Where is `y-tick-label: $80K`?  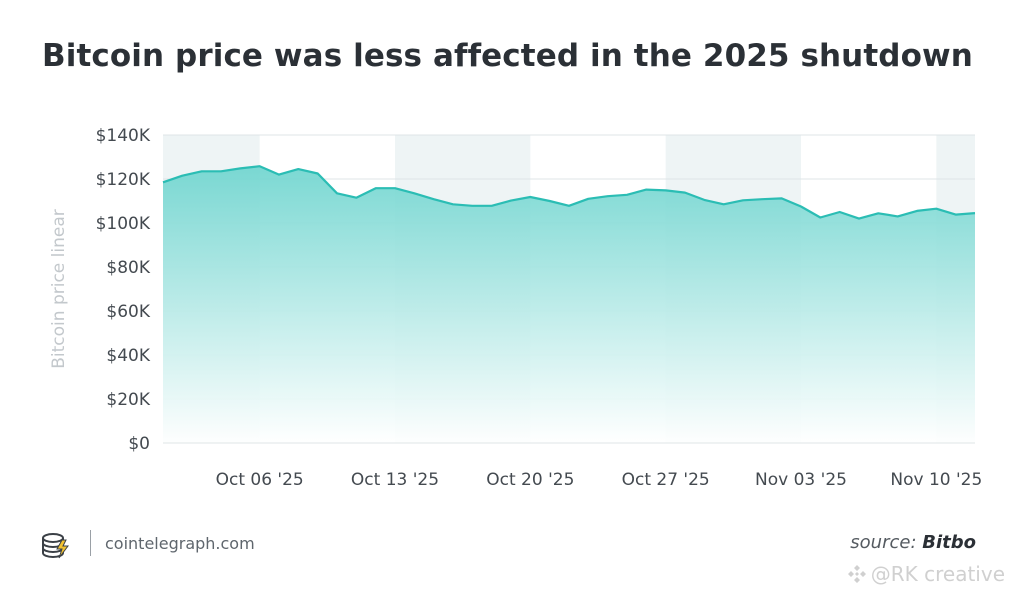 y-tick-label: $80K is located at coordinates (128, 268).